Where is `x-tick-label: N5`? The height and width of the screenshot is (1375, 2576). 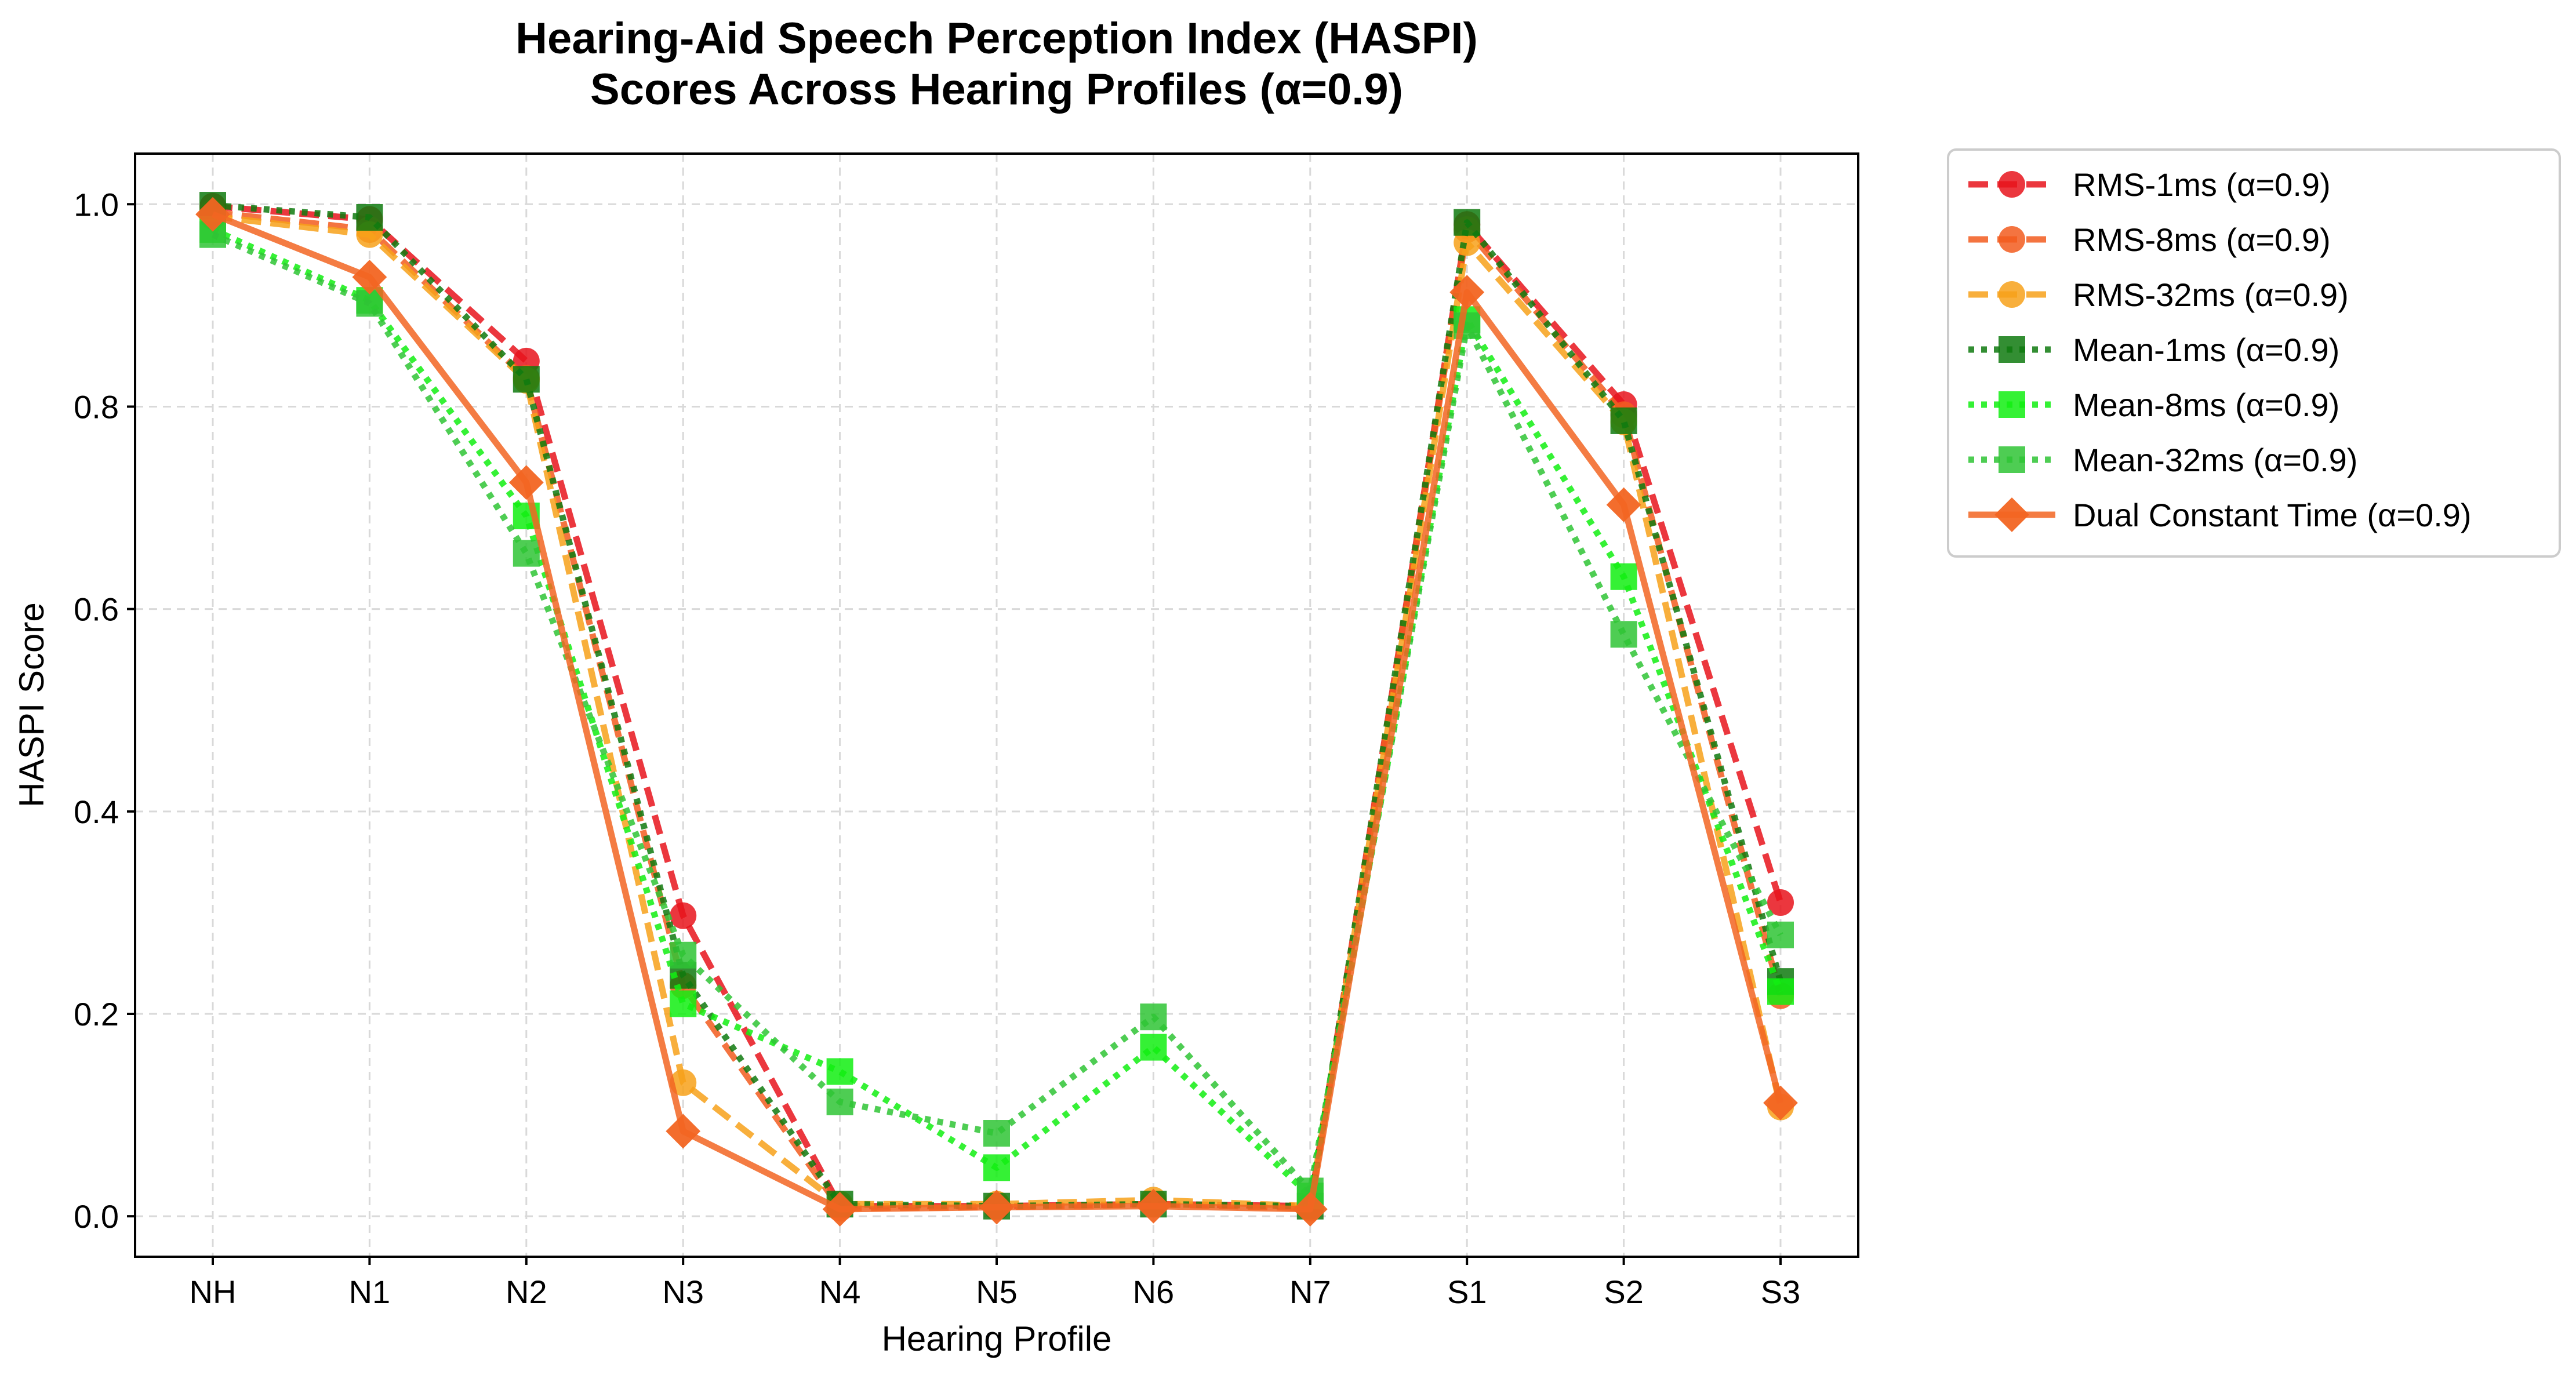
x-tick-label: N5 is located at coordinates (997, 1292).